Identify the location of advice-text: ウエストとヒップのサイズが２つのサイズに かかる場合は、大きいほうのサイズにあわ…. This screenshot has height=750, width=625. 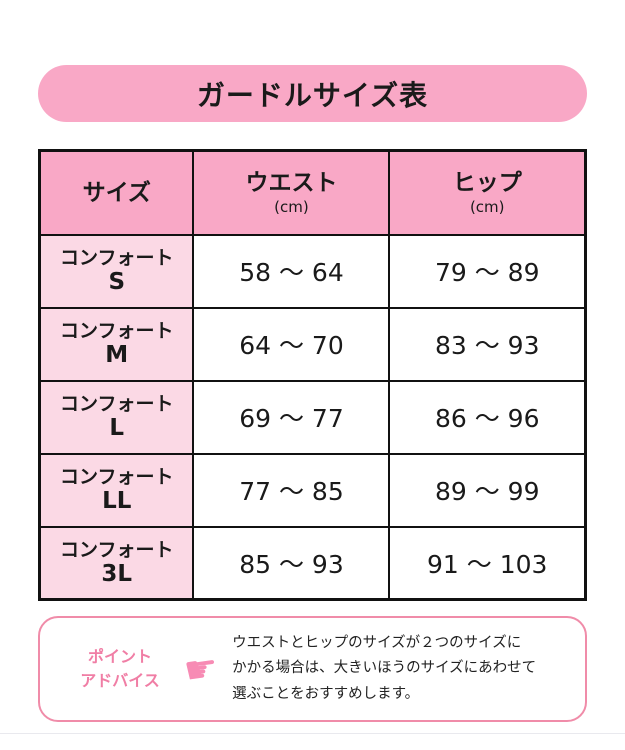
(400, 669).